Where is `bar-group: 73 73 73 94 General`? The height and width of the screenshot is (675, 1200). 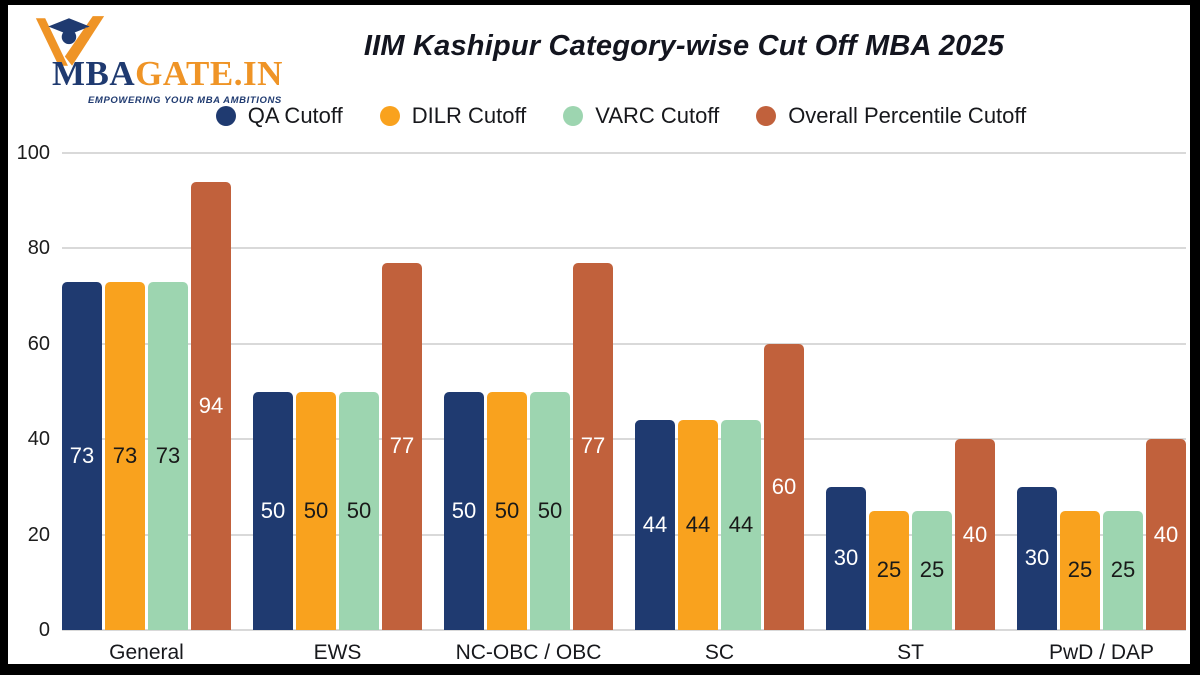 bar-group: 73 73 73 94 General is located at coordinates (146, 408).